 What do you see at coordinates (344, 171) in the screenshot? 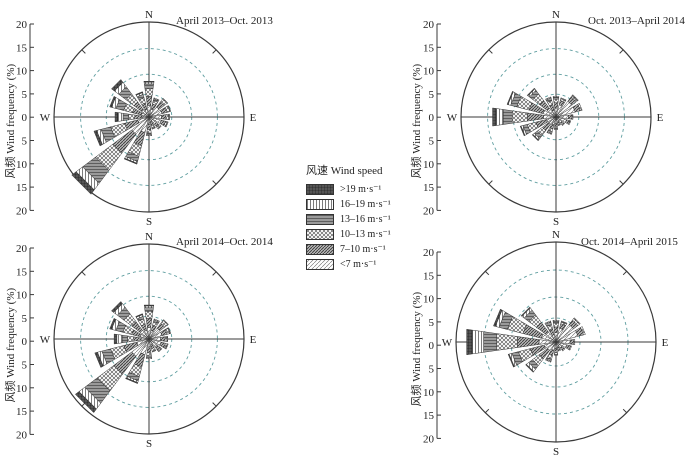
I see `legend-title: 风速 Wind speed` at bounding box center [344, 171].